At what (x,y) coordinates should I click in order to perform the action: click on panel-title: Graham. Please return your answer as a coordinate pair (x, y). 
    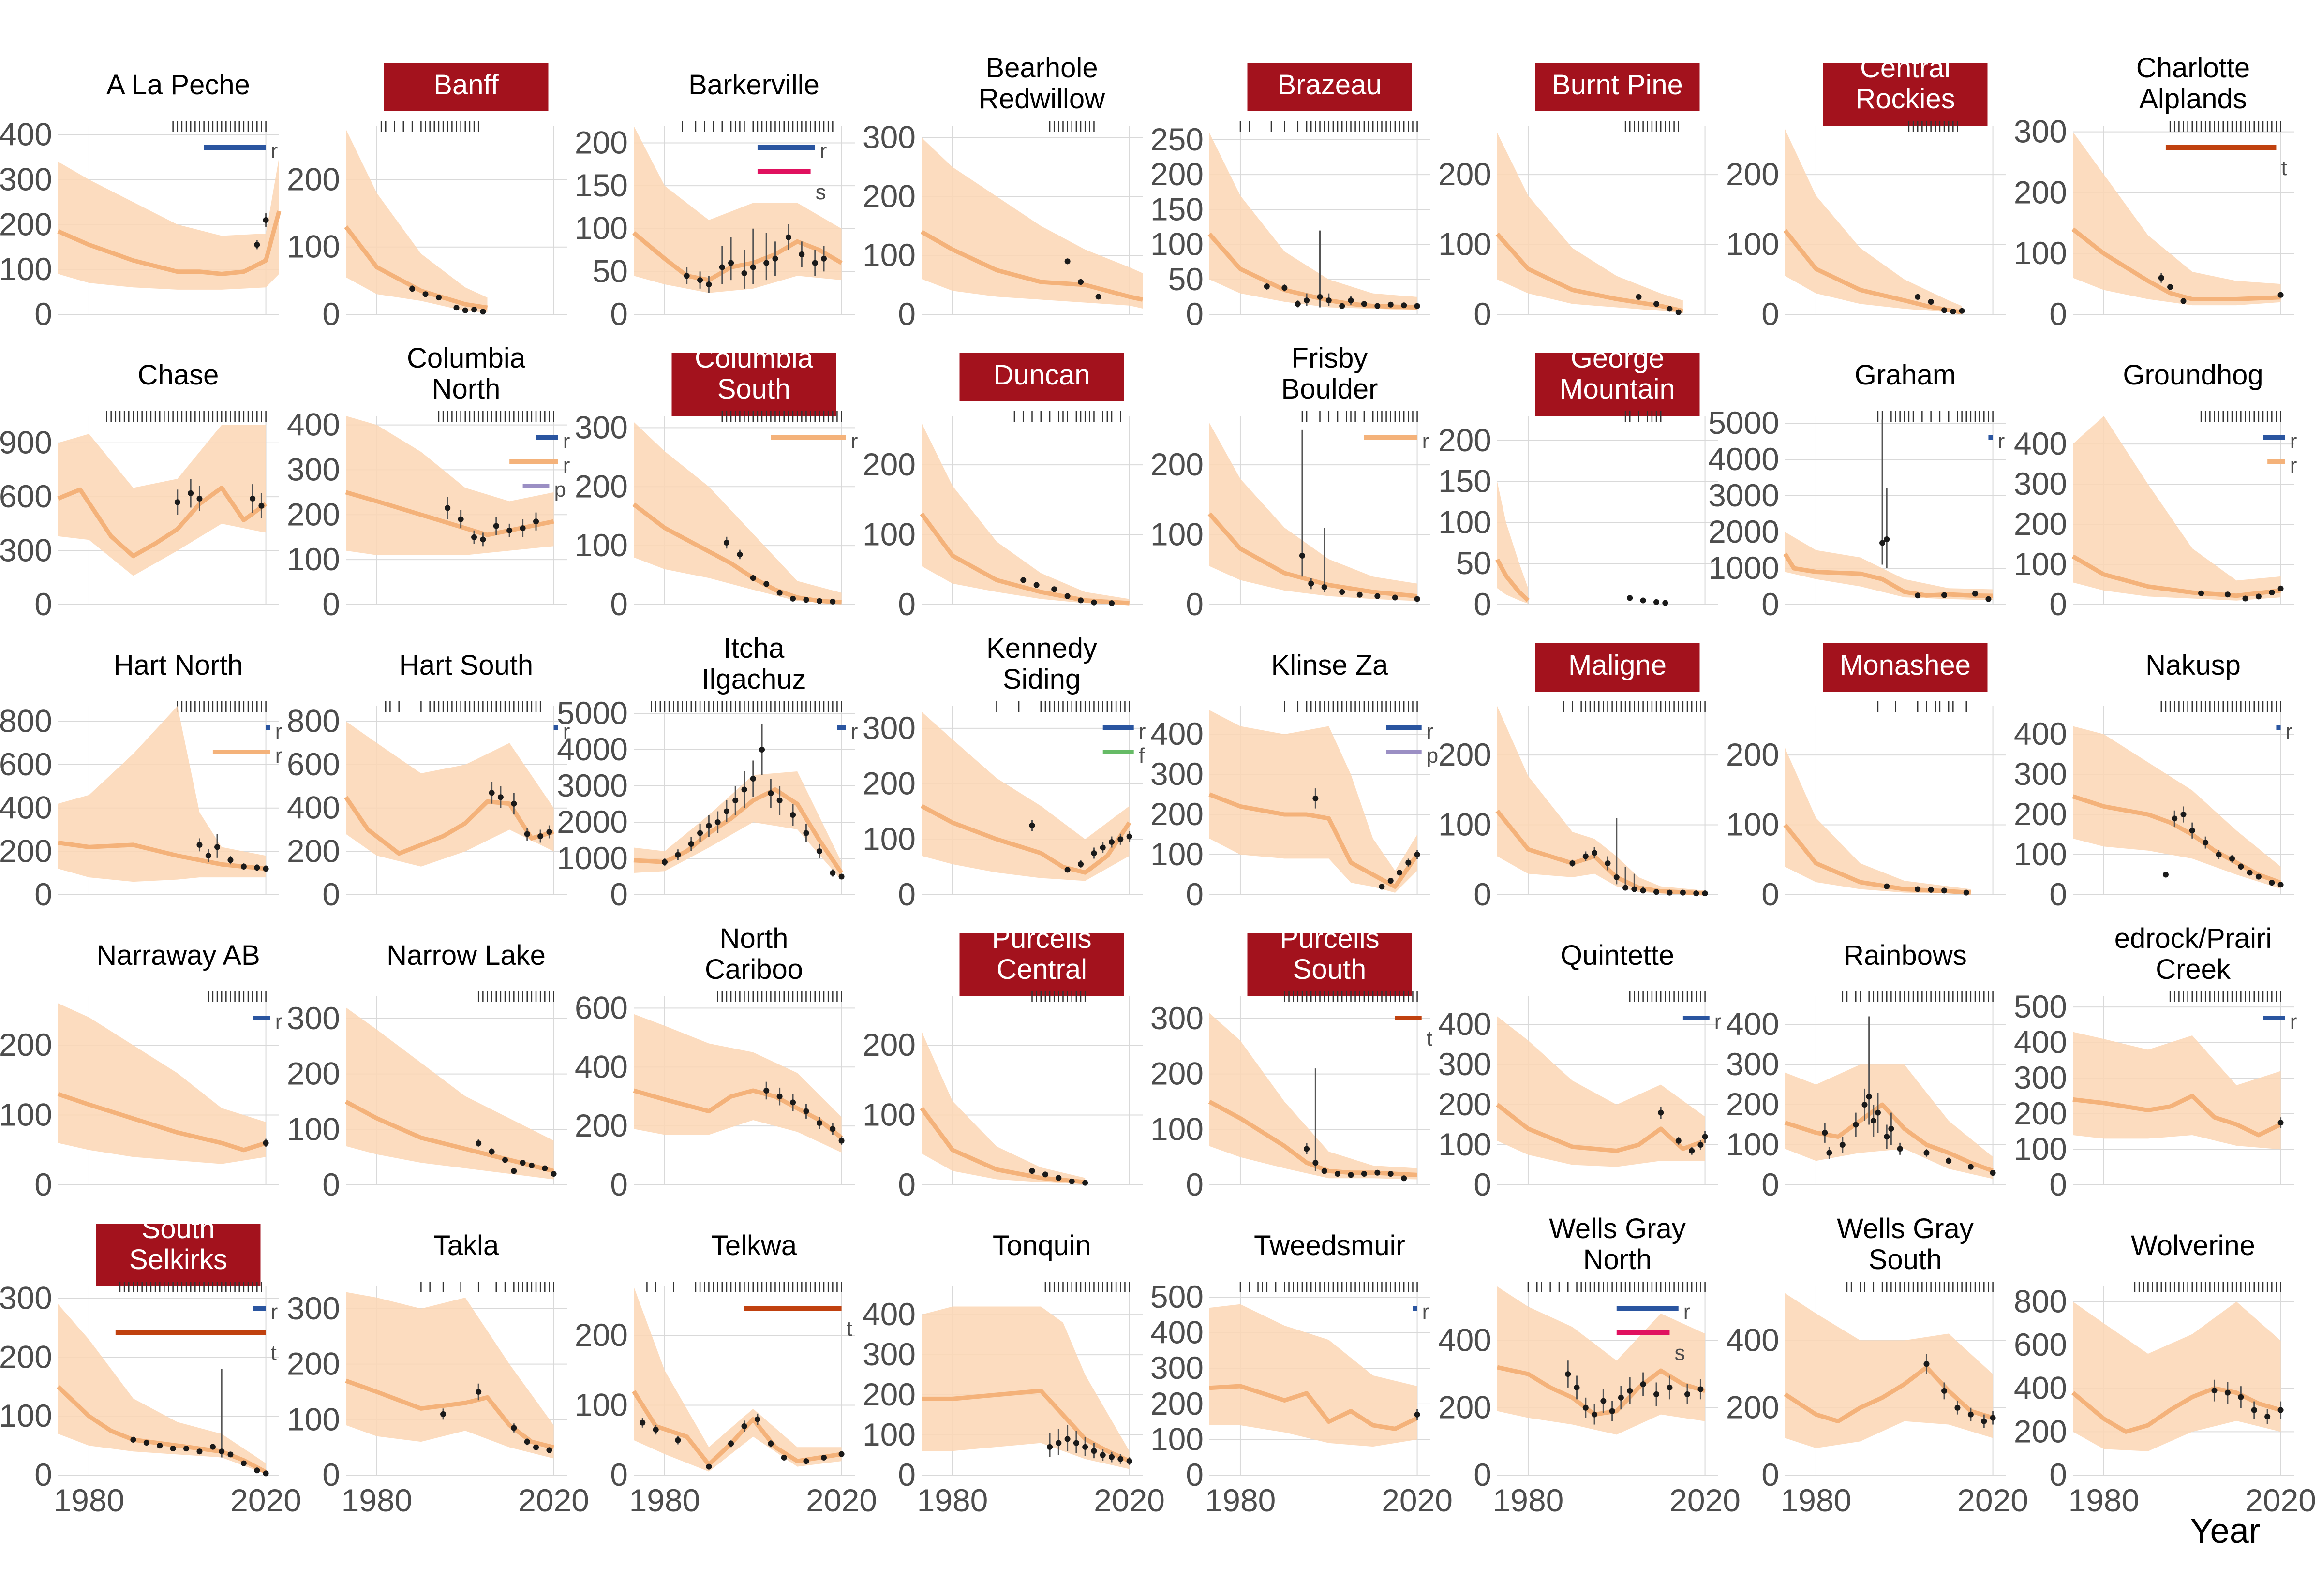
    Looking at the image, I should click on (1905, 375).